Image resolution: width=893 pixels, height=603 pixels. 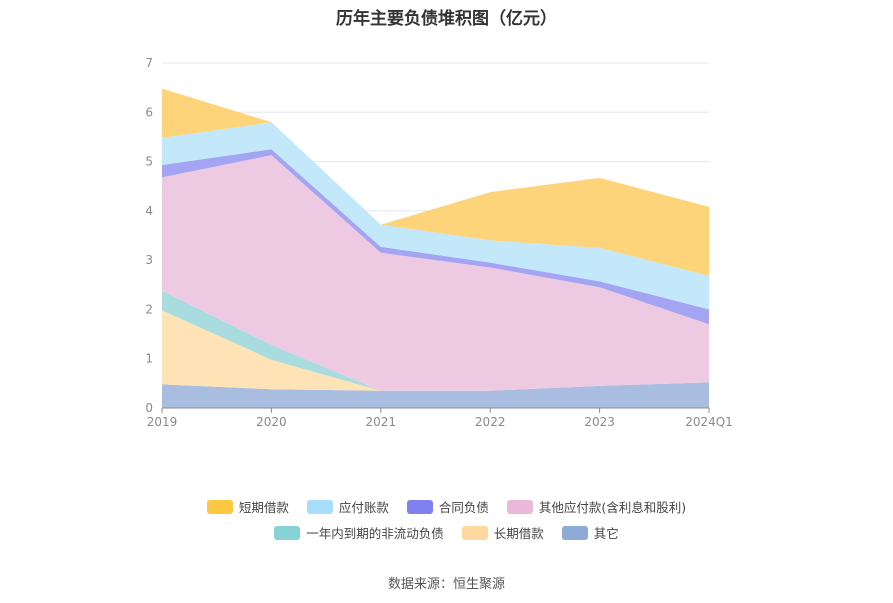 What do you see at coordinates (490, 422) in the screenshot?
I see `x-tick-label: 2022` at bounding box center [490, 422].